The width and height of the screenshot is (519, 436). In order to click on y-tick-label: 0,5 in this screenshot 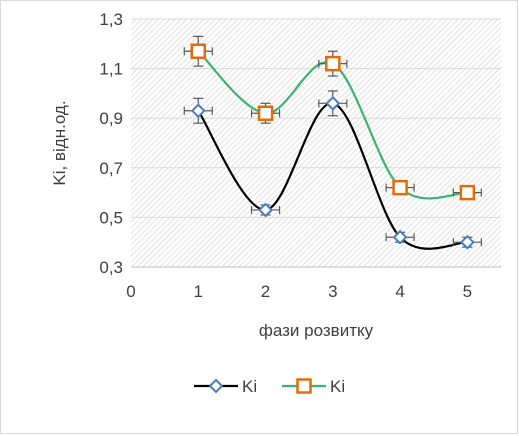, I will do `click(111, 217)`.